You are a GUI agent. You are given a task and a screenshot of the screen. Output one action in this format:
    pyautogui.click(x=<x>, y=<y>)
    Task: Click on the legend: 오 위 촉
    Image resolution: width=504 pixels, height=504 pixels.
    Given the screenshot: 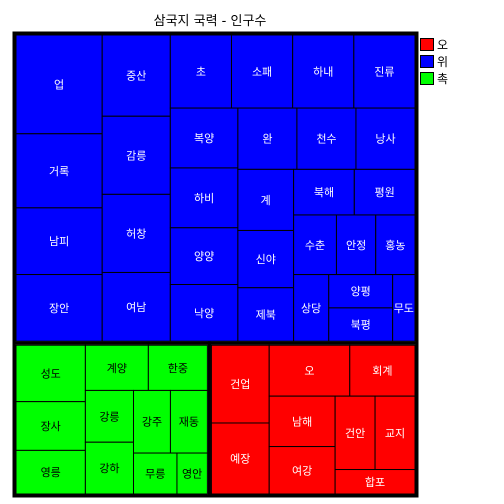 What is the action you would take?
    pyautogui.click(x=434, y=61)
    